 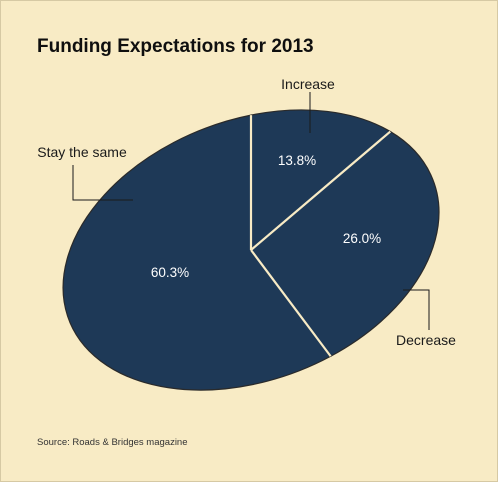 What do you see at coordinates (175, 46) in the screenshot?
I see `chart-title: Funding Expectations for 2013` at bounding box center [175, 46].